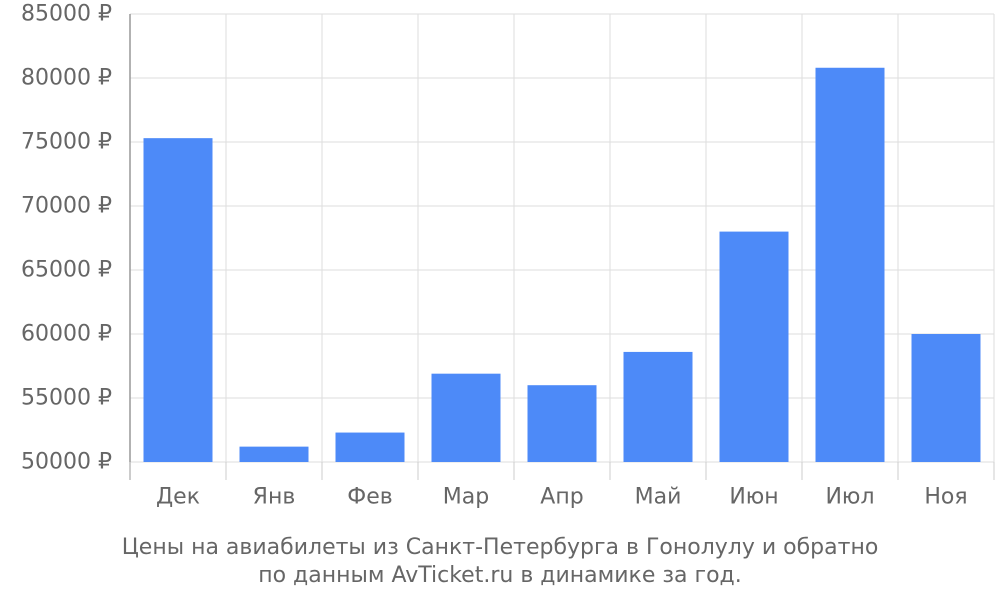  Describe the element at coordinates (178, 497) in the screenshot. I see `x-tick-label: Дек` at that location.